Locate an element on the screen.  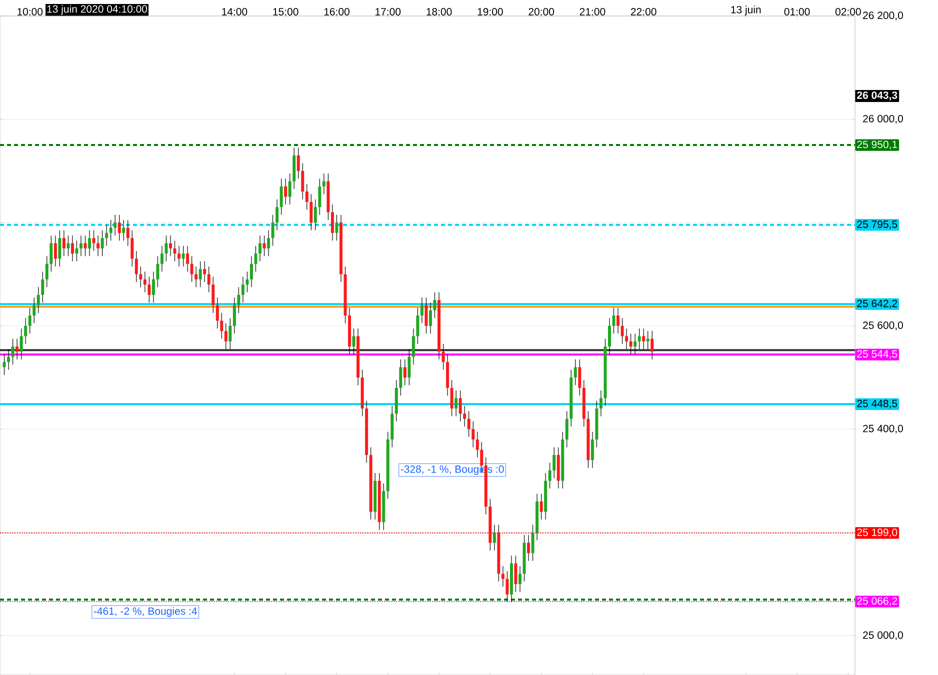
y-tick-label: 25 400,0 is located at coordinates (883, 429).